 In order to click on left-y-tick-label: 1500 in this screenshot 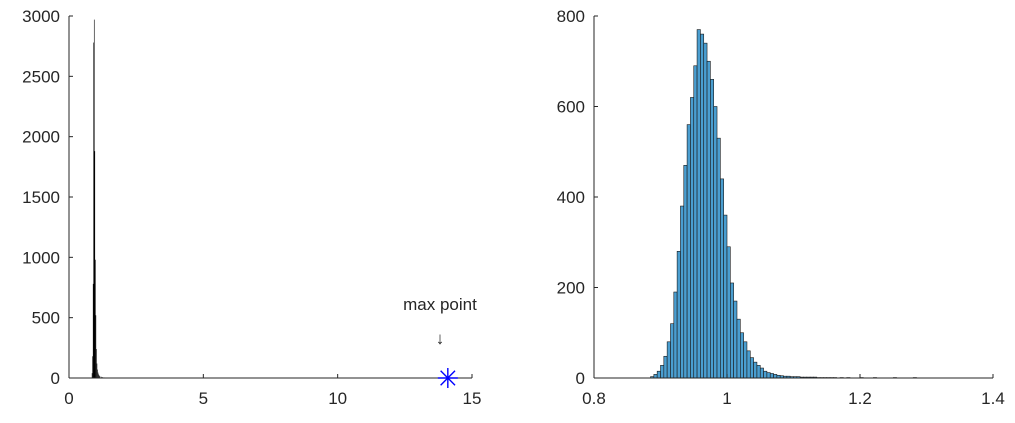, I will do `click(41, 197)`.